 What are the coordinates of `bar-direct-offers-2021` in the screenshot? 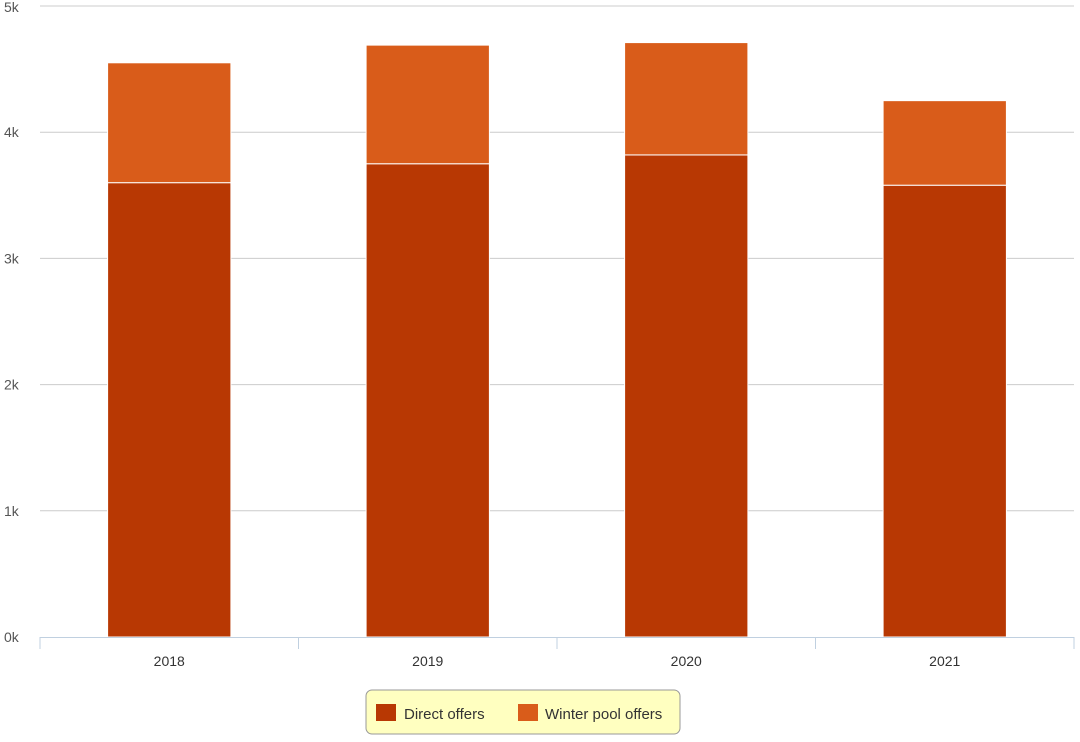 It's located at (944, 411).